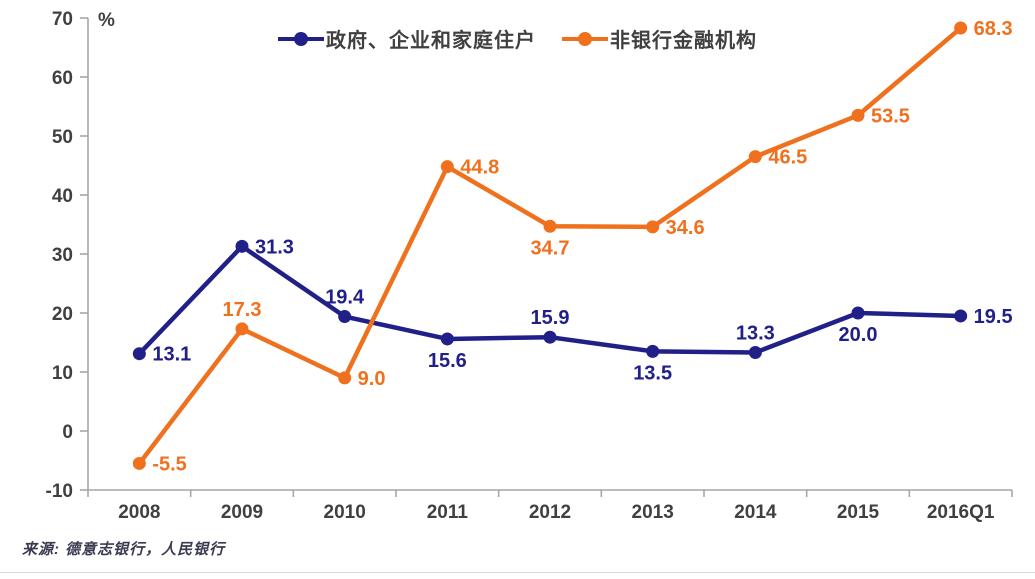 Image resolution: width=1035 pixels, height=579 pixels. Describe the element at coordinates (787, 158) in the screenshot. I see `data-point-label: 46.5` at that location.